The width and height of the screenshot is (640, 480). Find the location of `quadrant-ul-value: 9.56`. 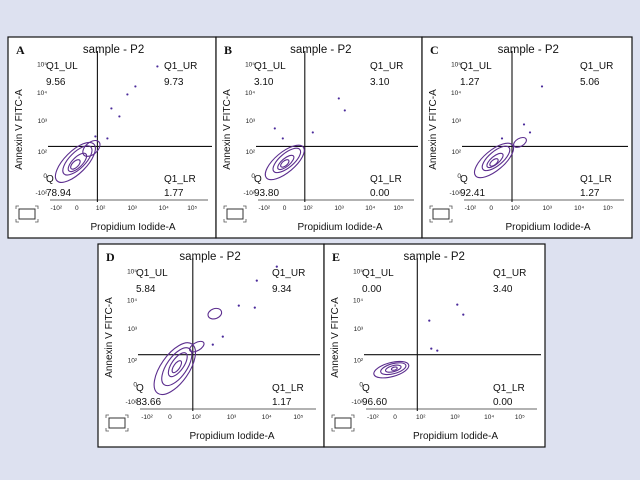

quadrant-ul-value: 9.56 is located at coordinates (56, 82).